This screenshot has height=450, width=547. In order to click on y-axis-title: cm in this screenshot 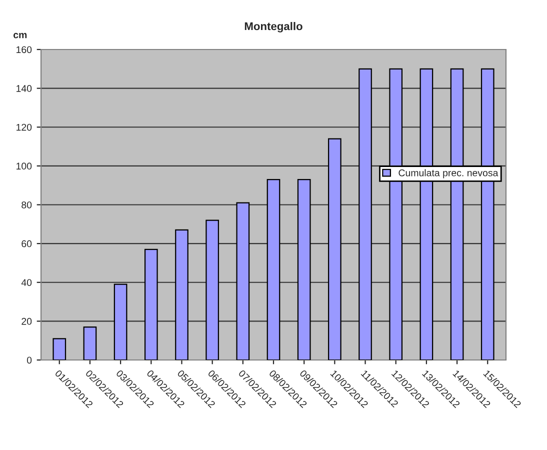, I will do `click(20, 35)`.